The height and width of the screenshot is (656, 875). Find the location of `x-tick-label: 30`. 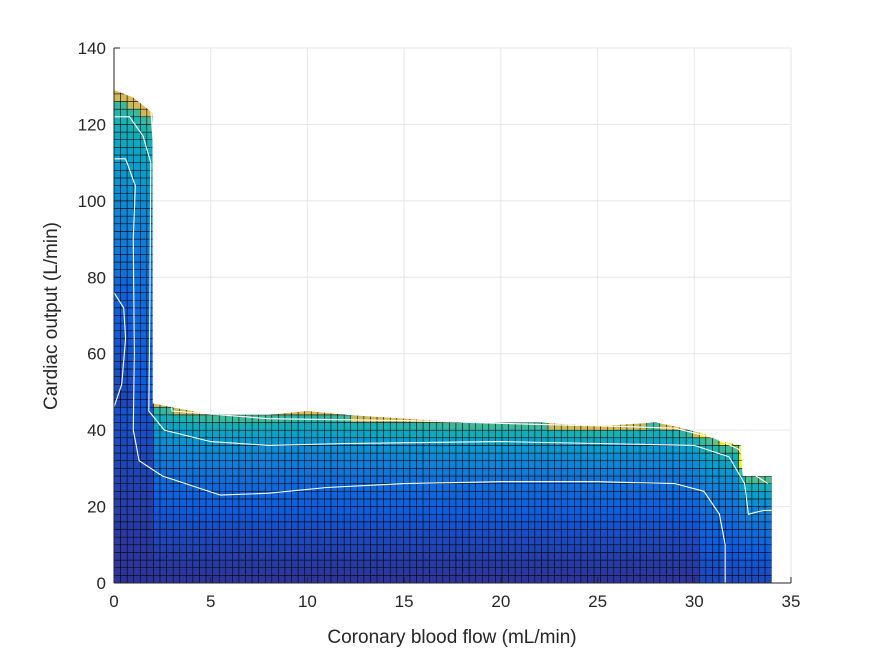

x-tick-label: 30 is located at coordinates (694, 601).